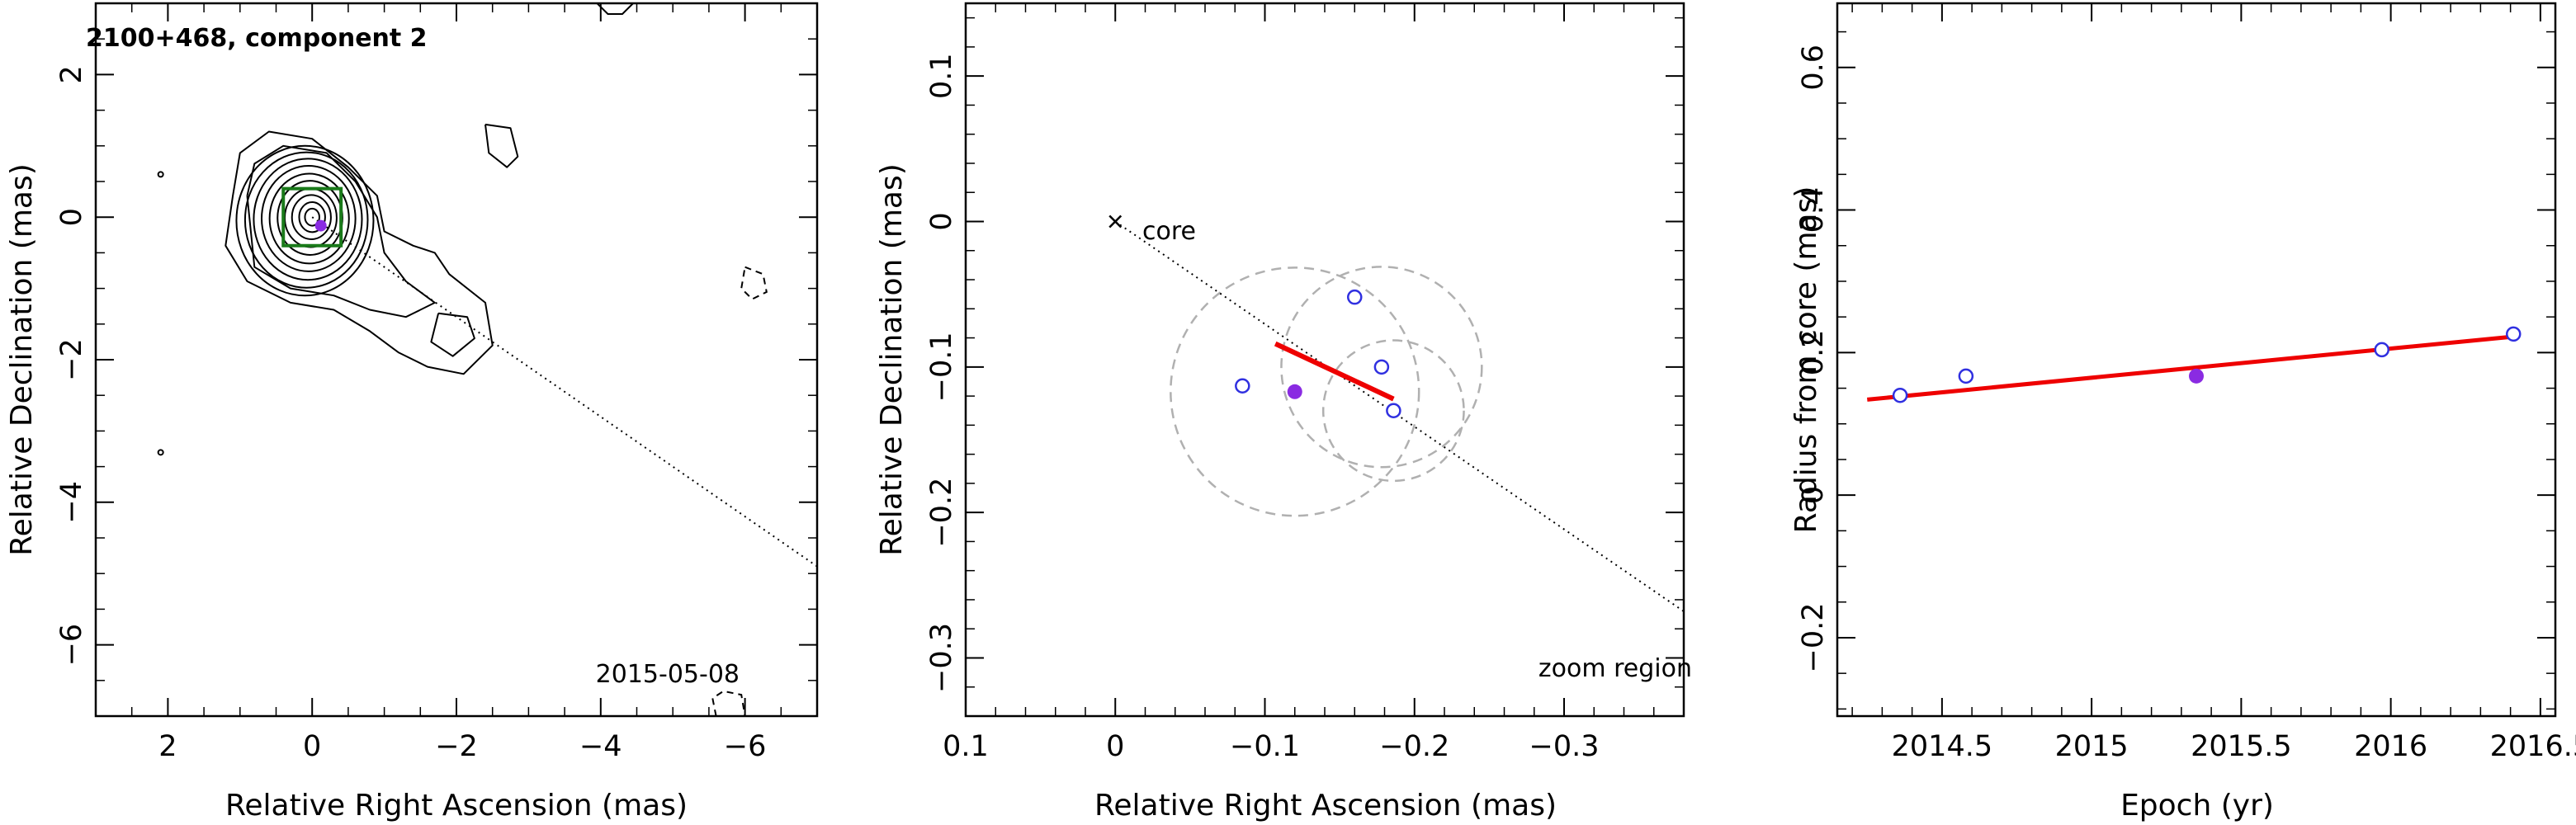  Describe the element at coordinates (71, 502) in the screenshot. I see `contour-map-y-tick-label: −4` at that location.